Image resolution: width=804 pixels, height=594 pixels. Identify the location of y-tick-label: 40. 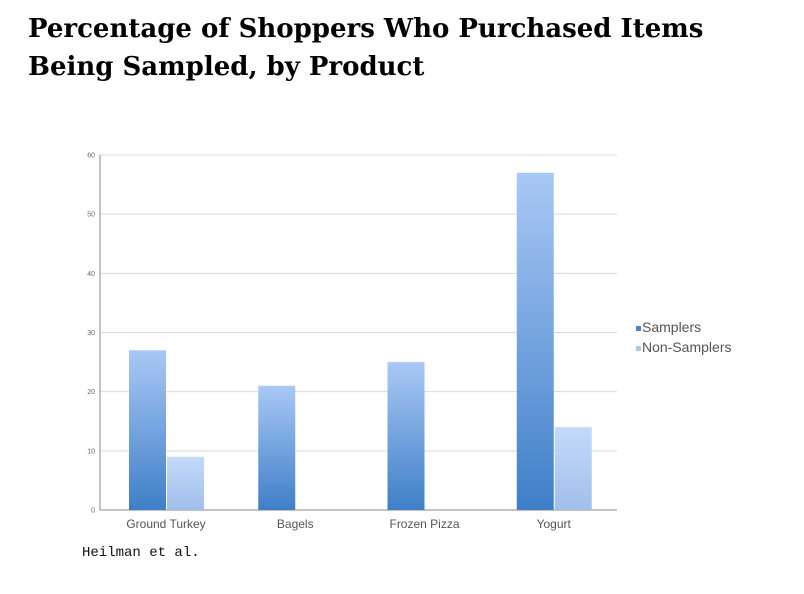
(91, 274).